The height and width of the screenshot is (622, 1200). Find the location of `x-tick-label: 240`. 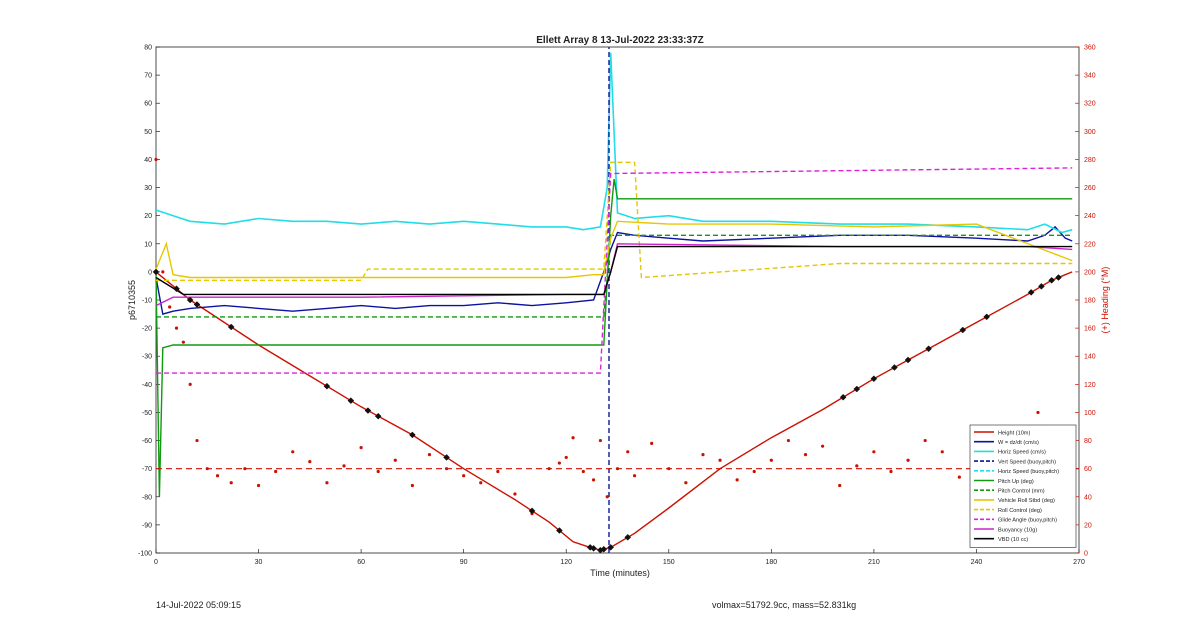

x-tick-label: 240 is located at coordinates (977, 562).